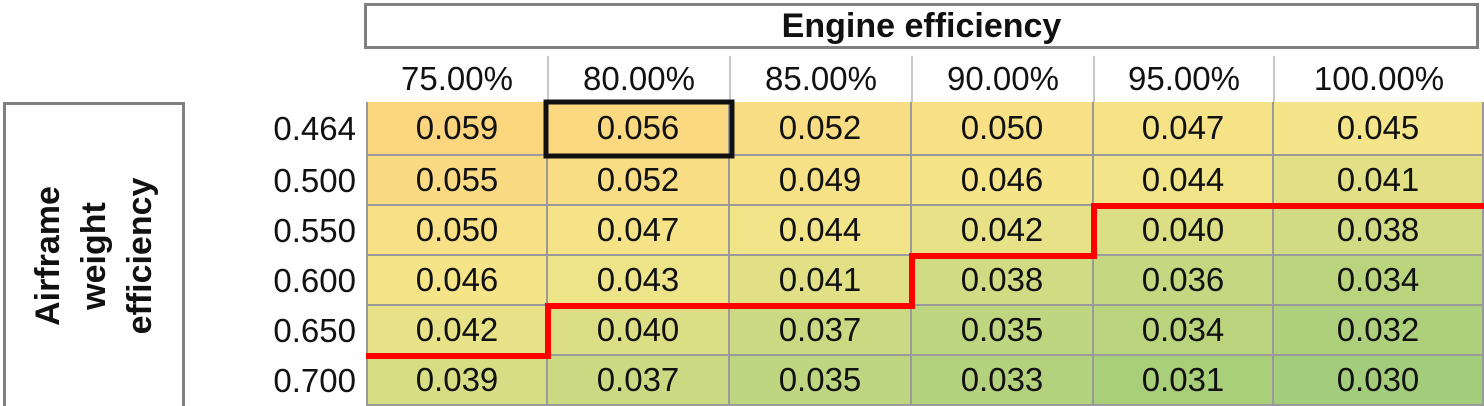 This screenshot has height=406, width=1484. I want to click on column-header: 85.00%, so click(821, 78).